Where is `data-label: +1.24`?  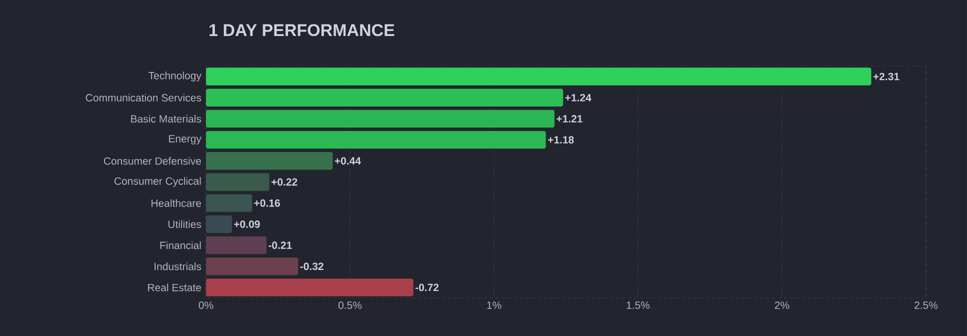 data-label: +1.24 is located at coordinates (578, 98).